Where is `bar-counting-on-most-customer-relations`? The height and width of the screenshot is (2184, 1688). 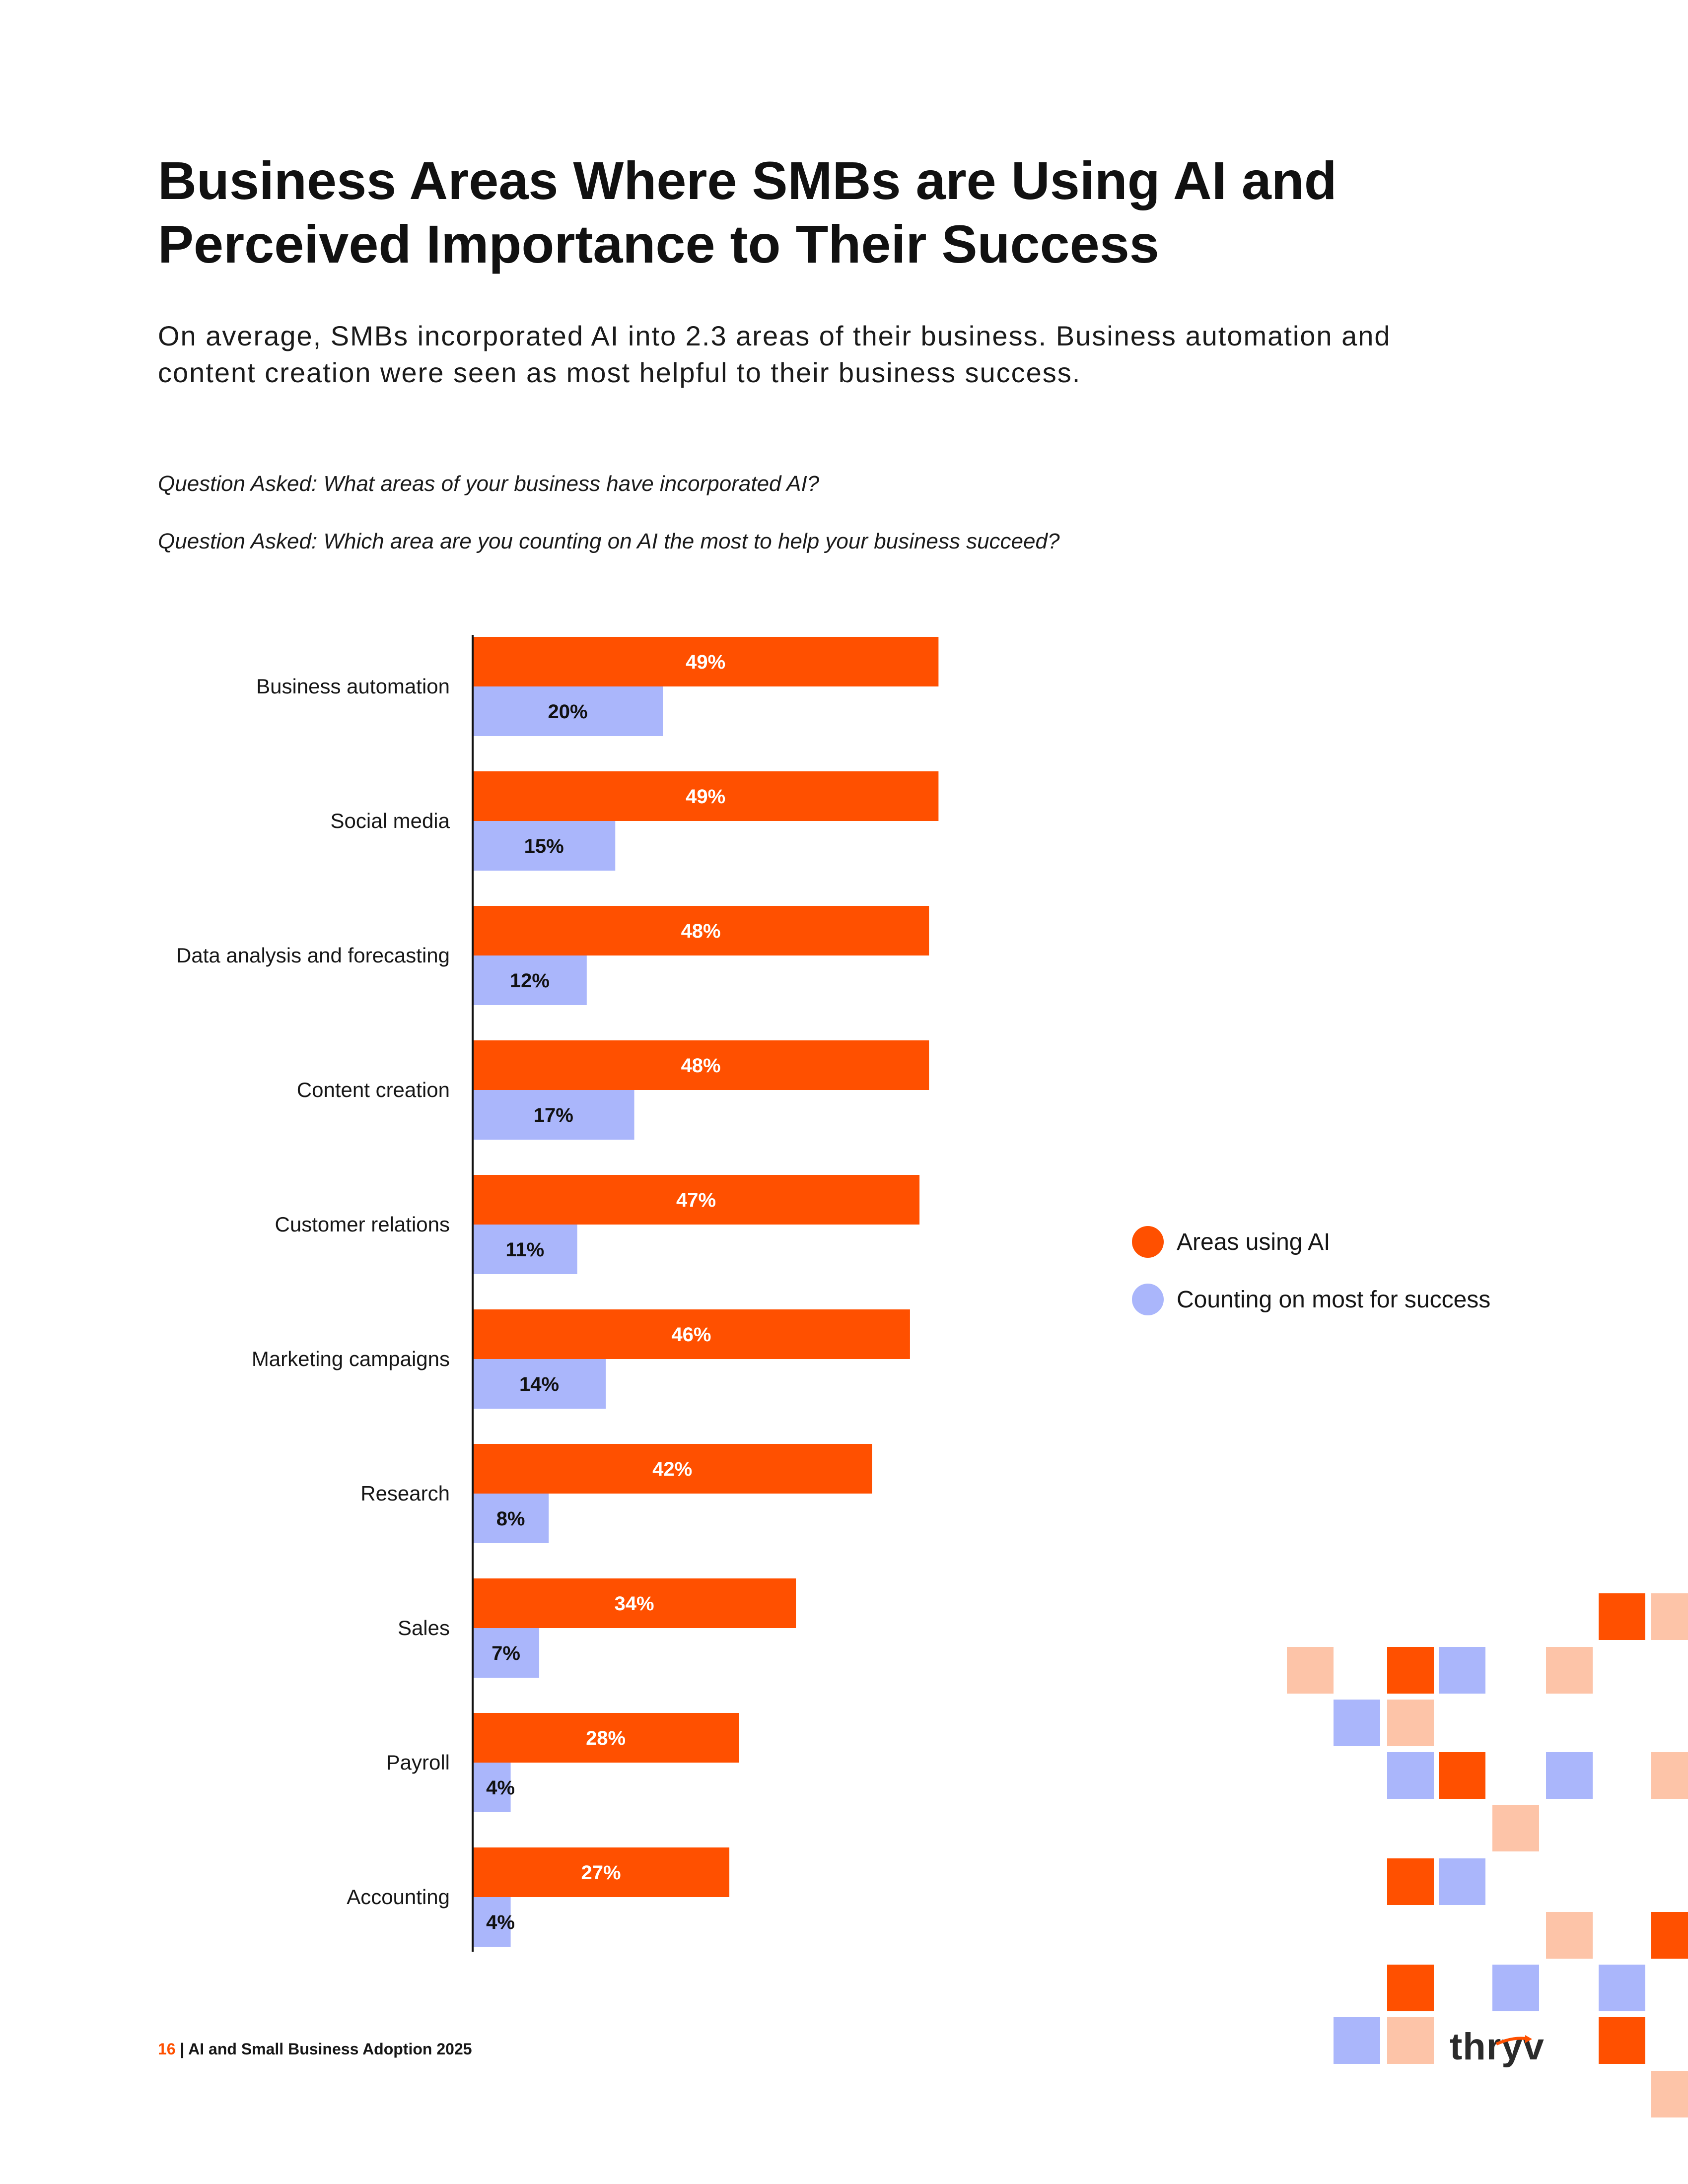 bar-counting-on-most-customer-relations is located at coordinates (525, 1249).